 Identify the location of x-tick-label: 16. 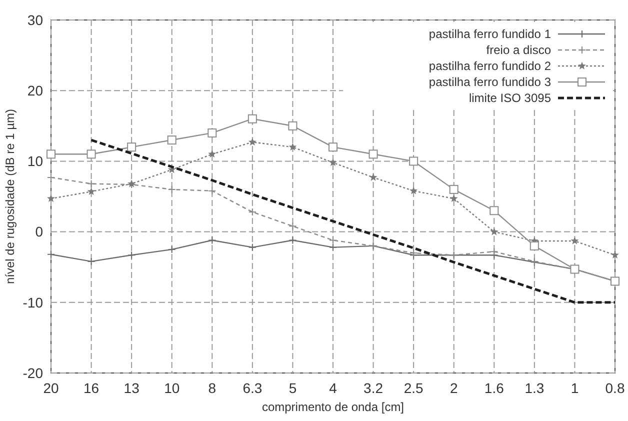
(91, 388).